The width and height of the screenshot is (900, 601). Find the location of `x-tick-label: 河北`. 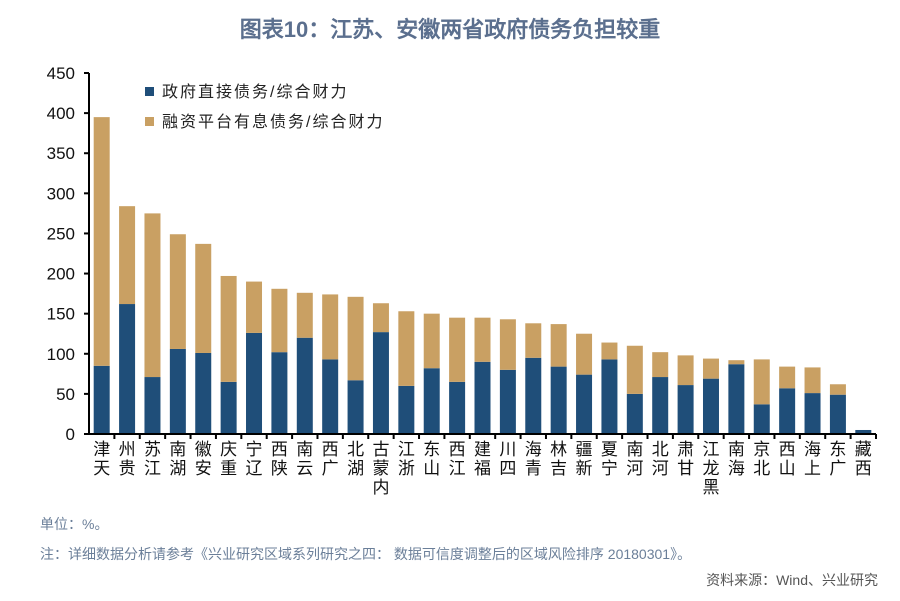

x-tick-label: 河北 is located at coordinates (660, 459).